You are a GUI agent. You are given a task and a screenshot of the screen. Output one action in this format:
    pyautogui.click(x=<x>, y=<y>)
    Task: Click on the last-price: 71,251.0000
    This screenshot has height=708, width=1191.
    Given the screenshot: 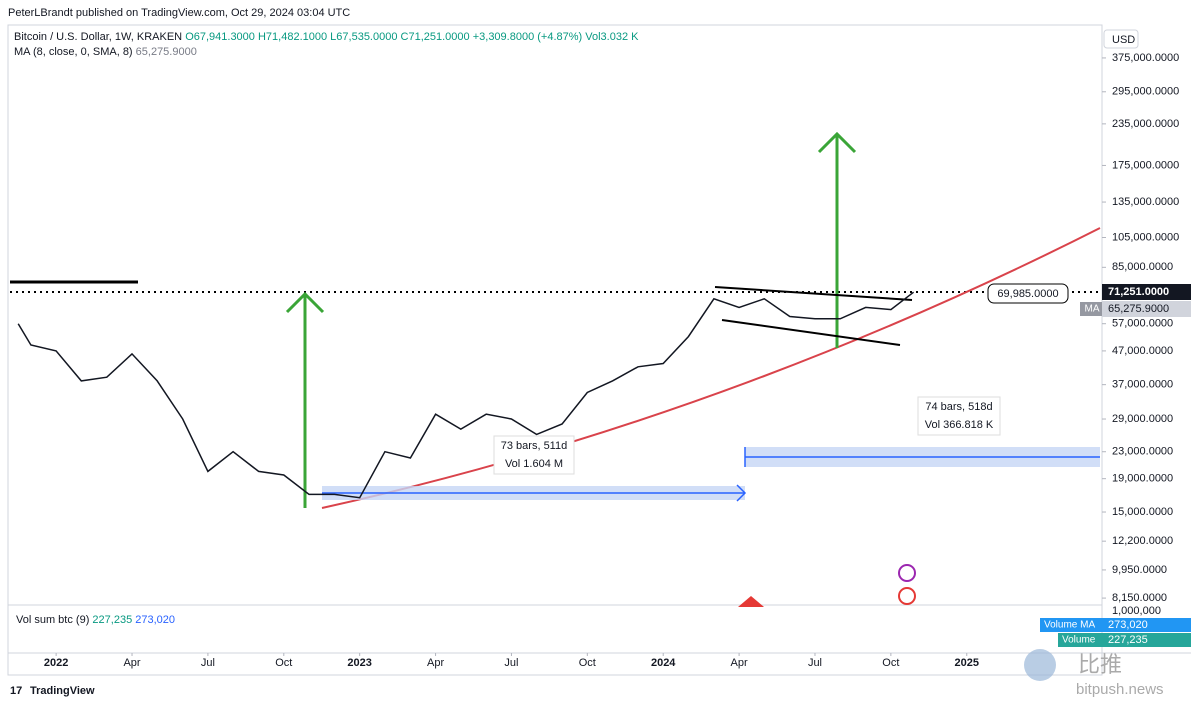 What is the action you would take?
    pyautogui.click(x=1138, y=292)
    